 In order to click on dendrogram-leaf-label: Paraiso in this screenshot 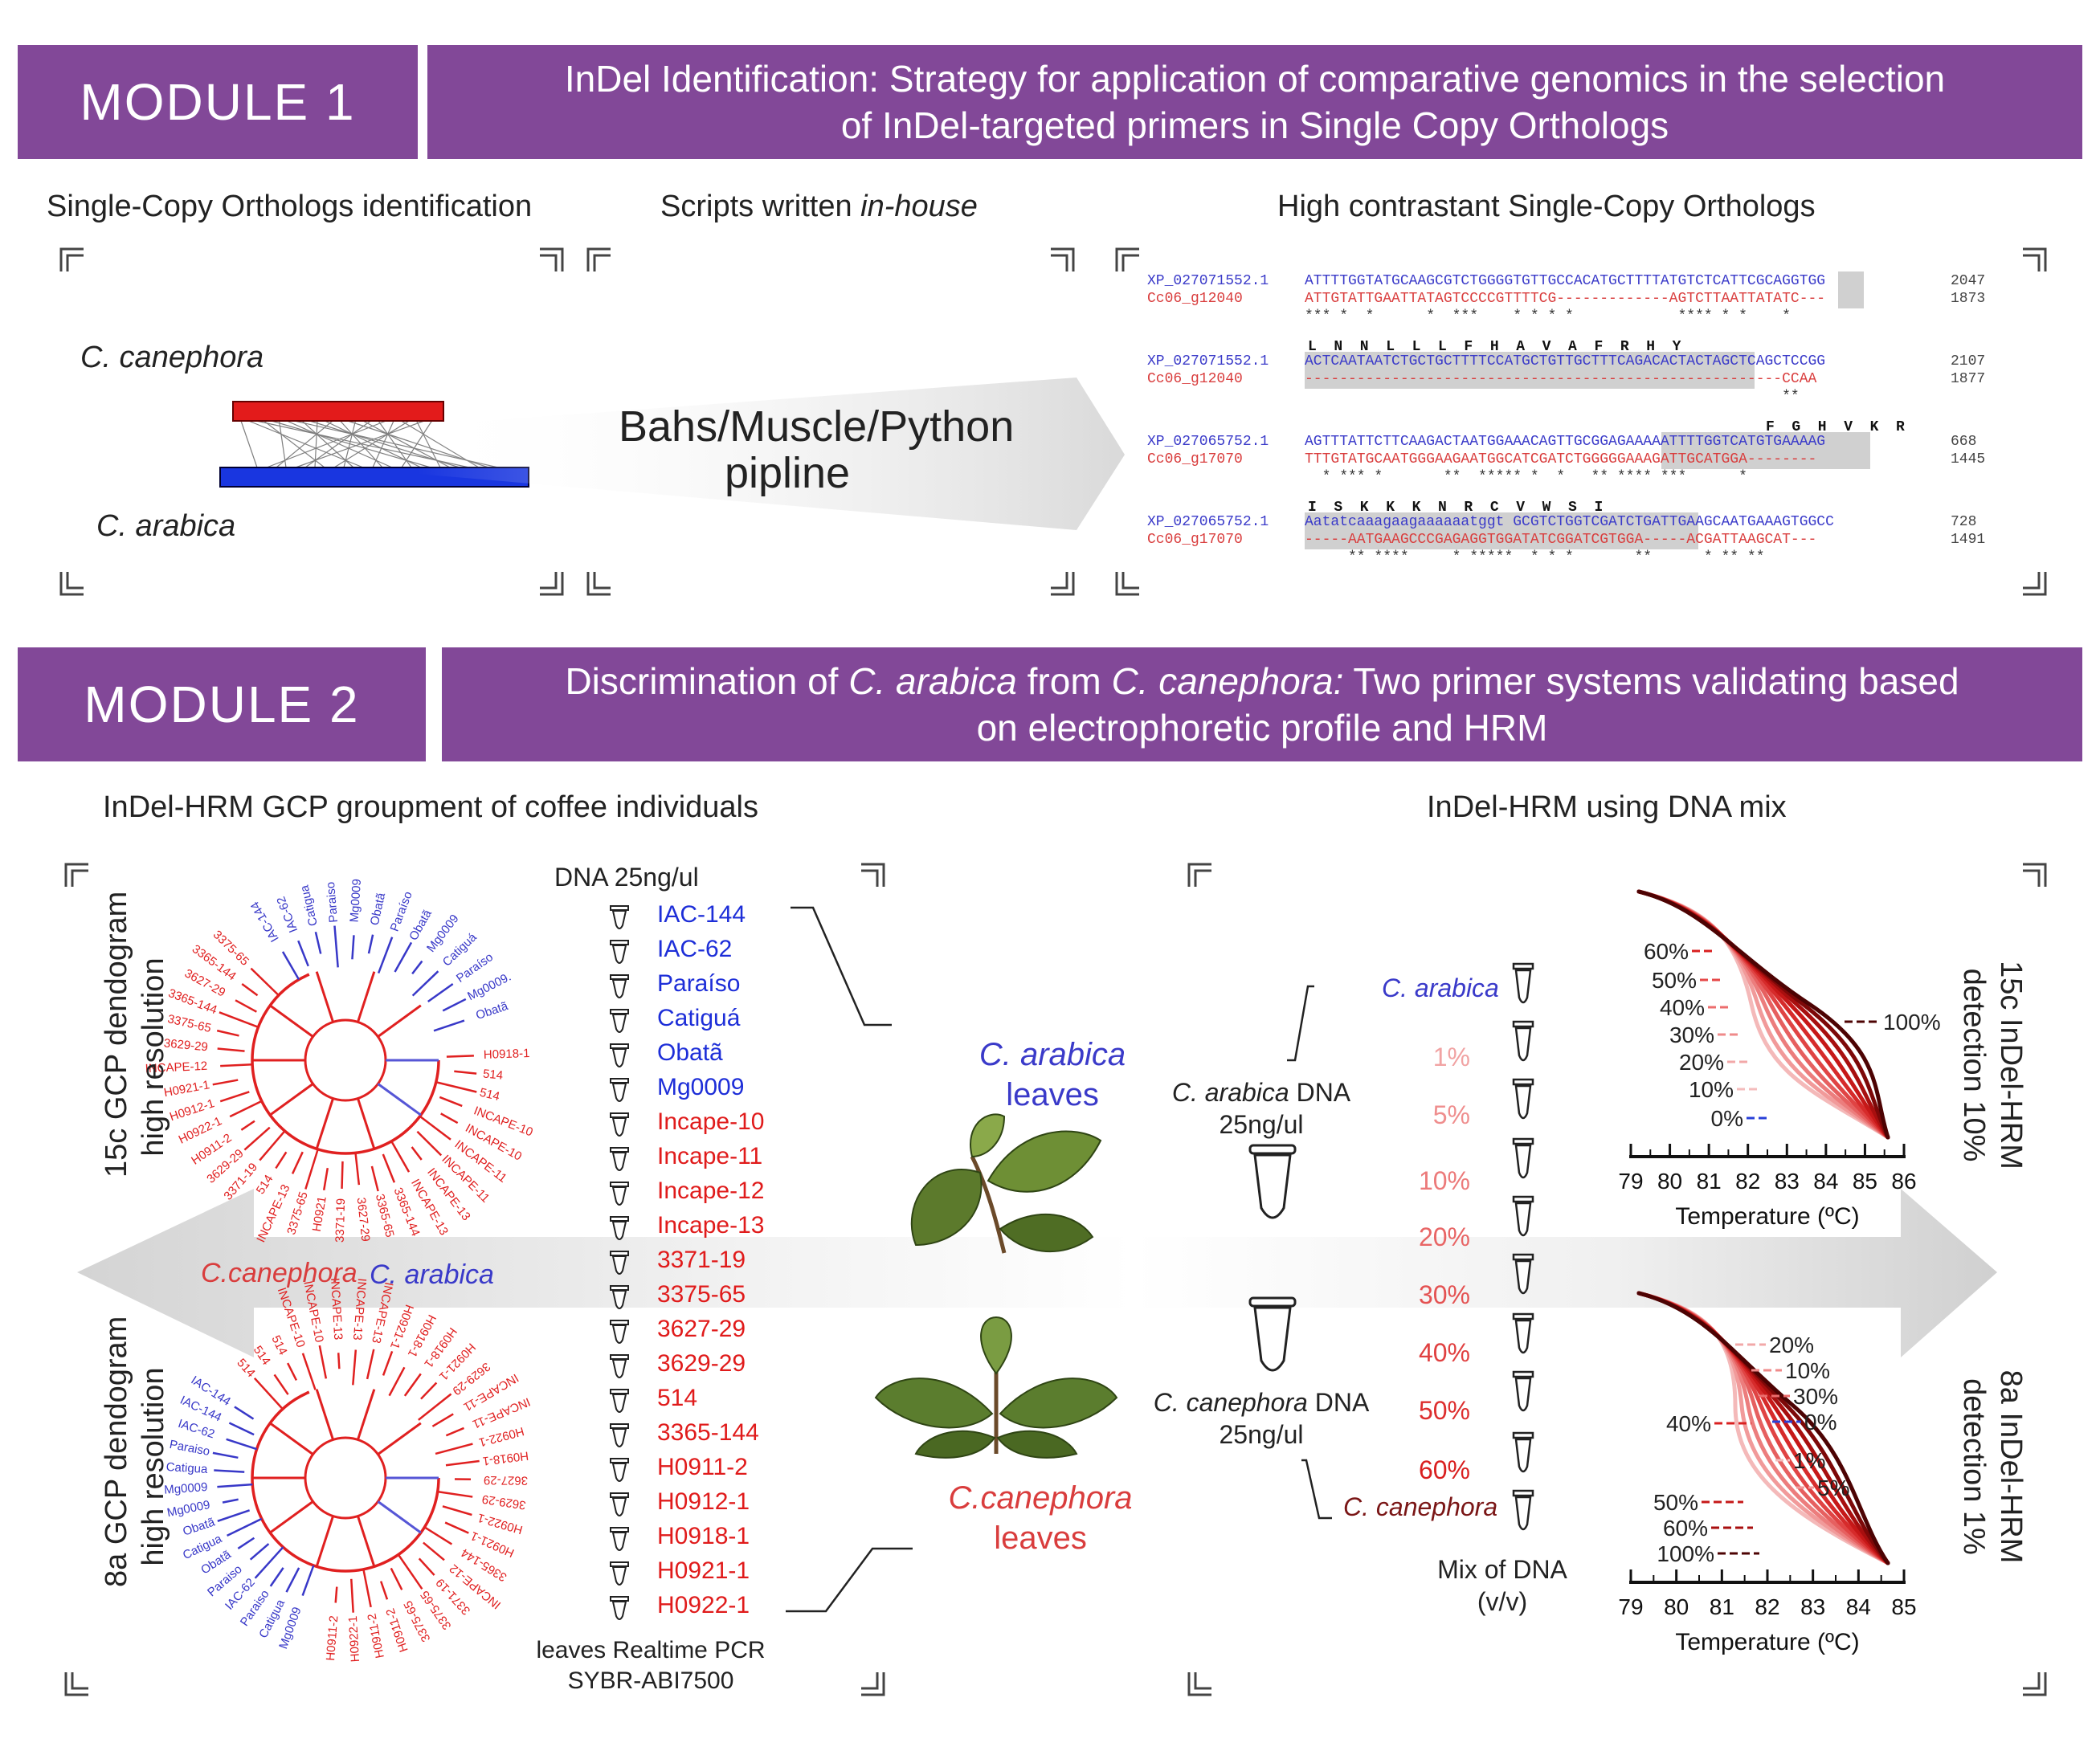, I will do `click(332, 902)`.